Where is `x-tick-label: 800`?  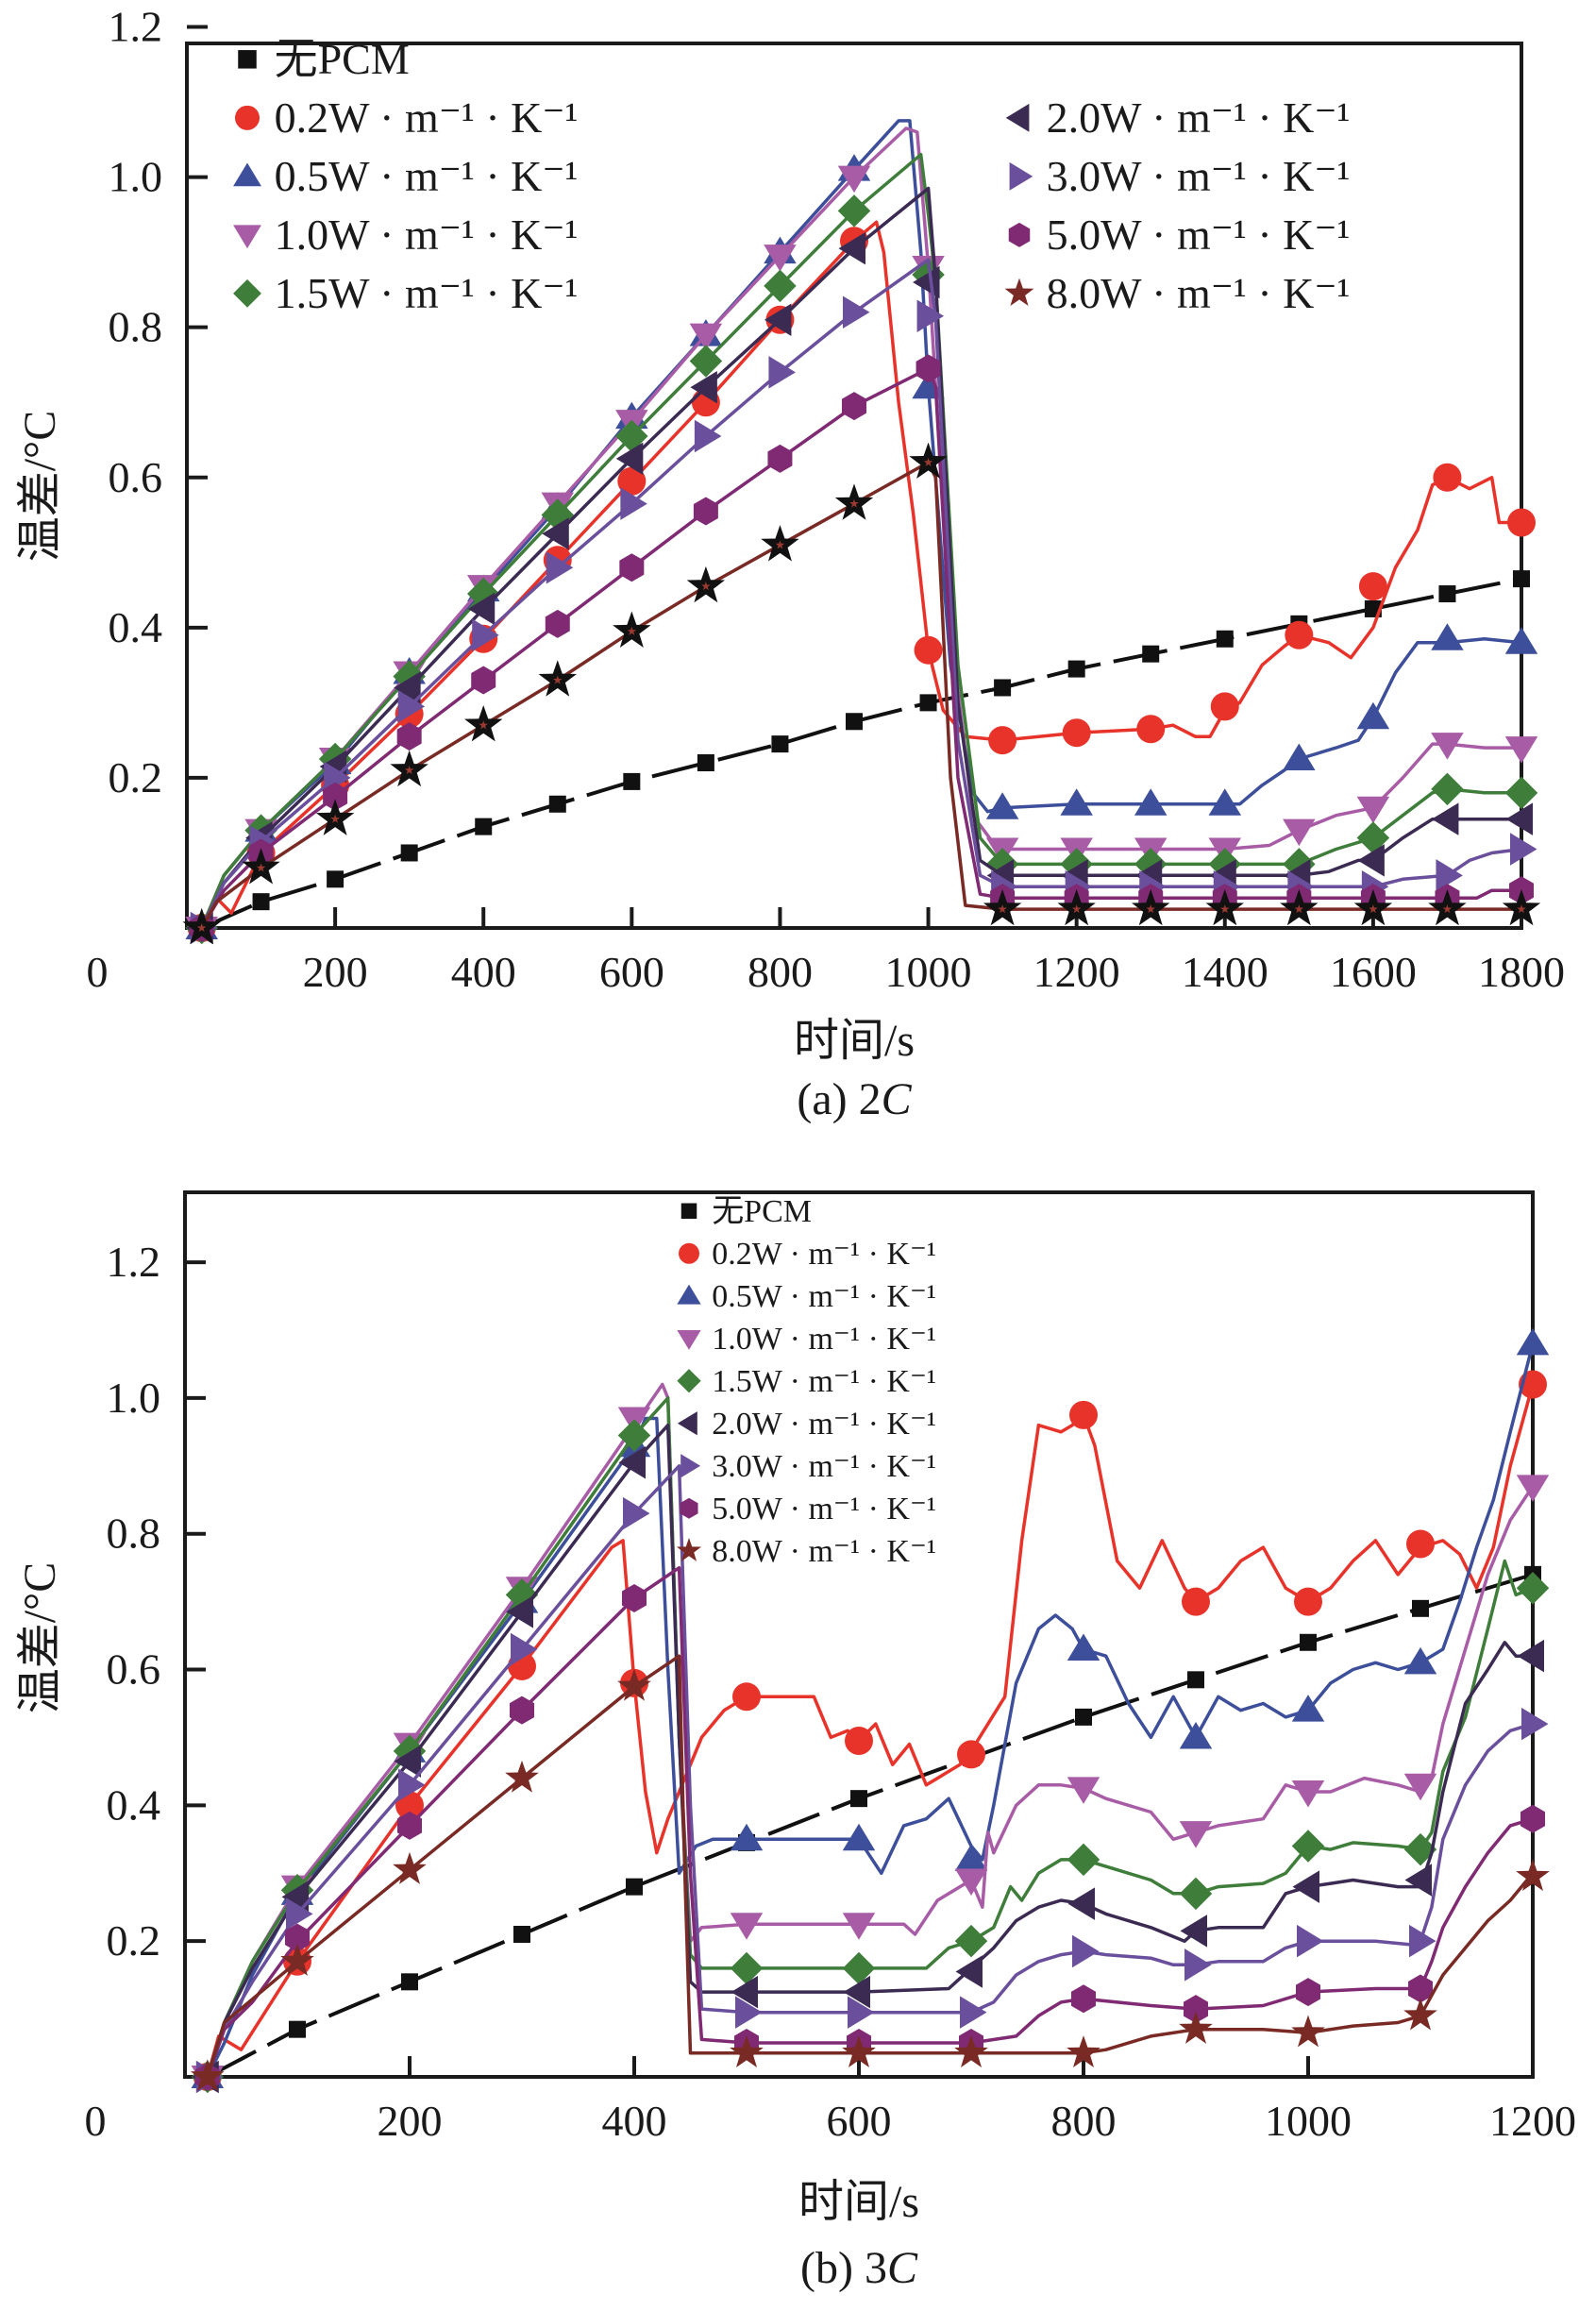 x-tick-label: 800 is located at coordinates (780, 972).